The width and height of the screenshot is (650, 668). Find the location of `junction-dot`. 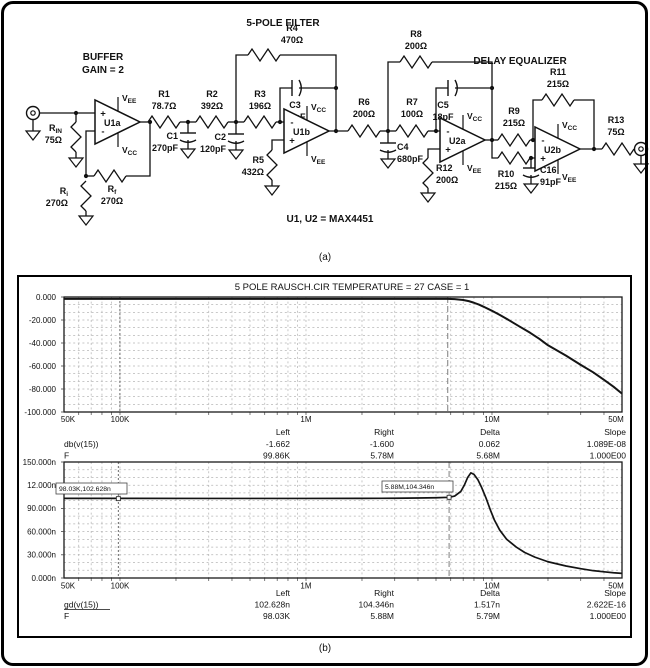

junction-dot is located at coordinates (492, 88).